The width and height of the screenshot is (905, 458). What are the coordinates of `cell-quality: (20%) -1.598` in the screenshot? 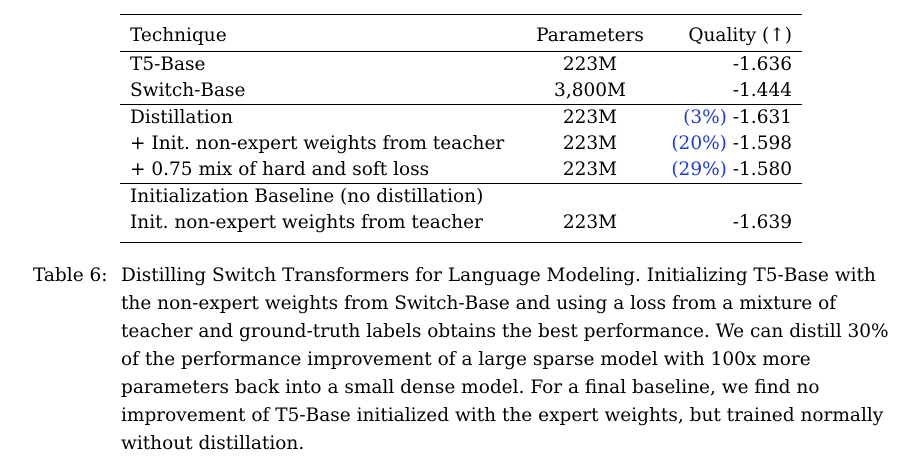 It's located at (731, 144).